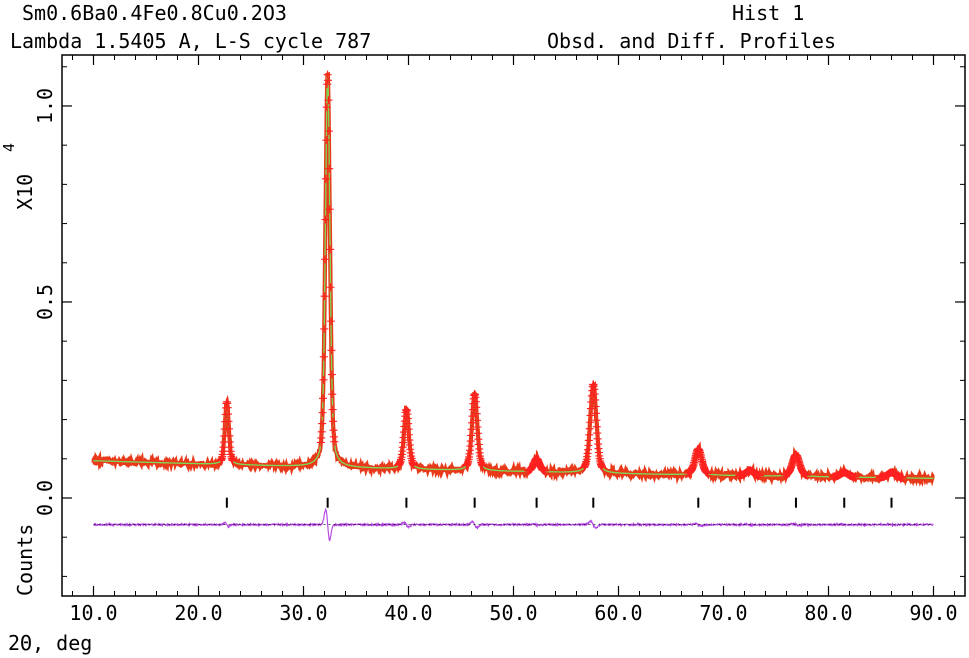  I want to click on y-axis-label-top: X10, so click(25, 192).